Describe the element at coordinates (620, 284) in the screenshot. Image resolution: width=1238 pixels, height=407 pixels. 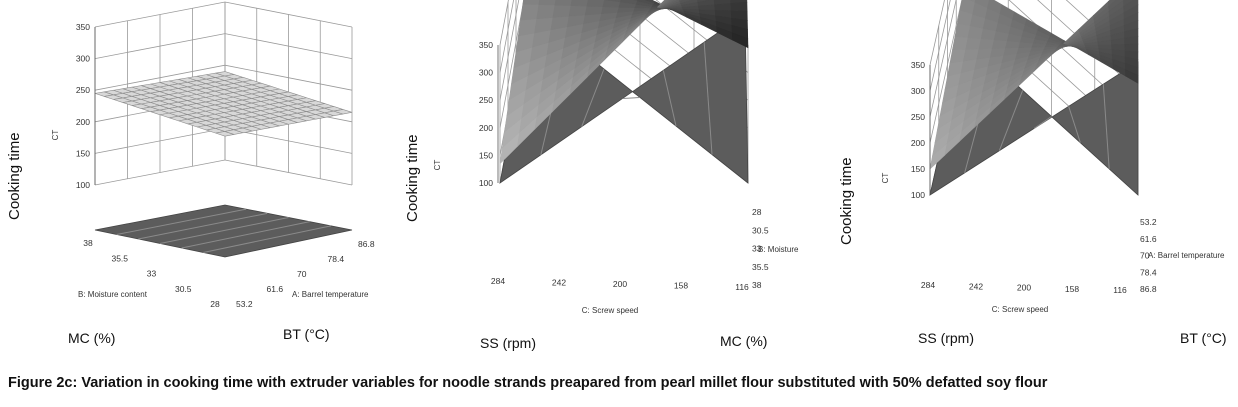
I see `left-axis-tick-2-2: 200` at that location.